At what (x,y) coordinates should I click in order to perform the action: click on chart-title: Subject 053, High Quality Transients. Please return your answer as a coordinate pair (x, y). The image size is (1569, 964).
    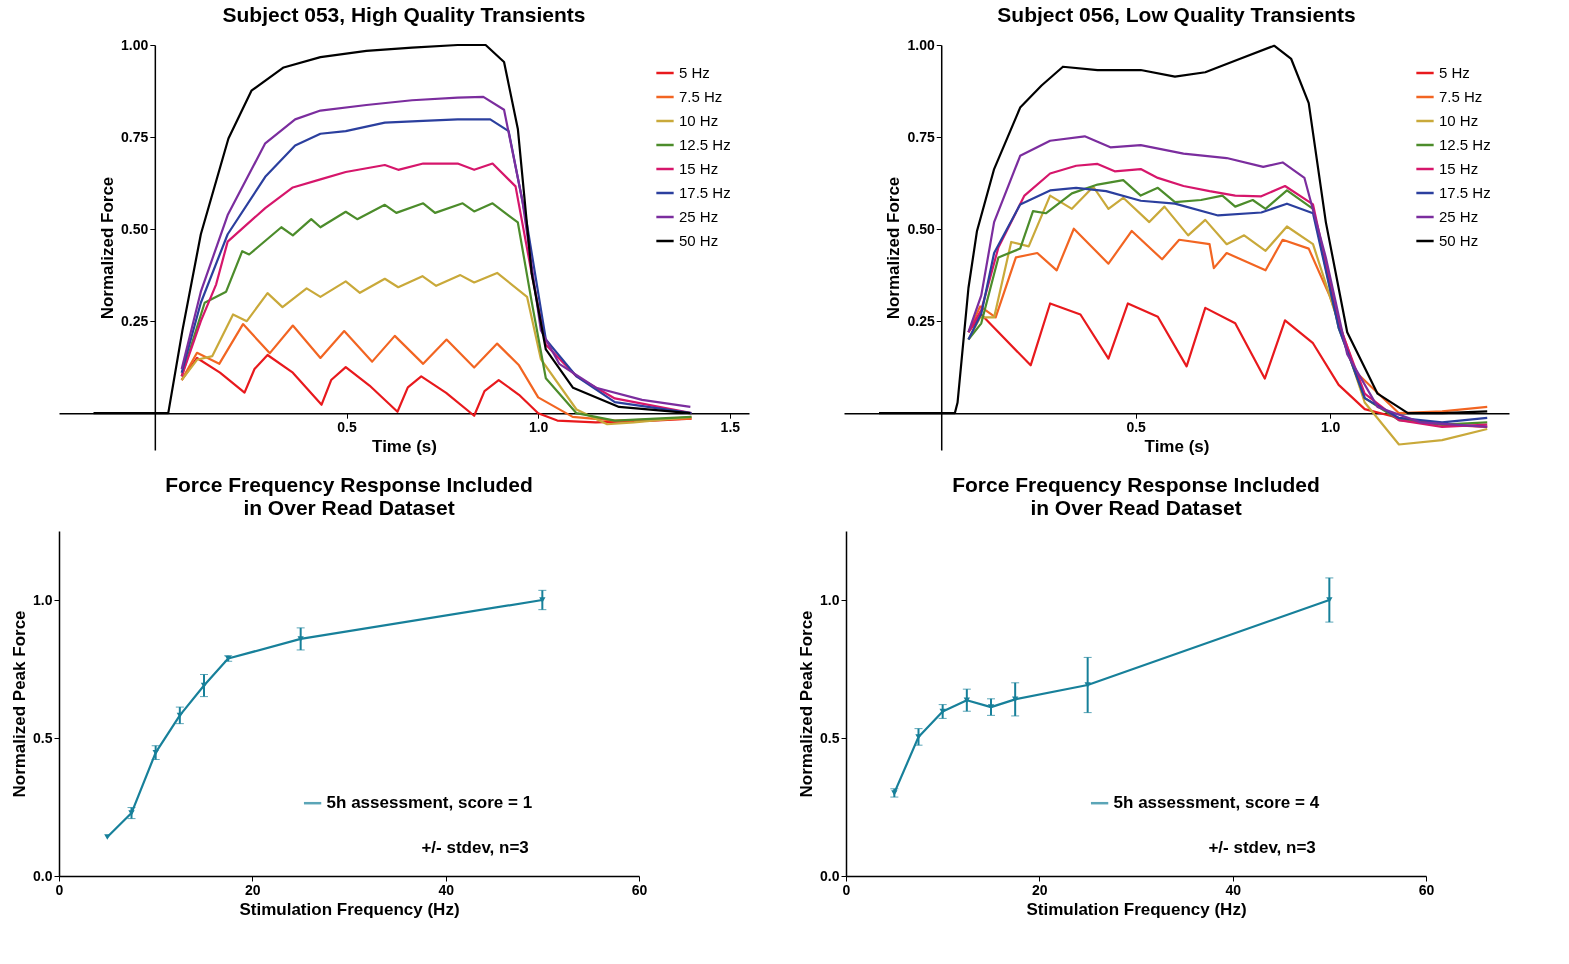
    Looking at the image, I should click on (404, 14).